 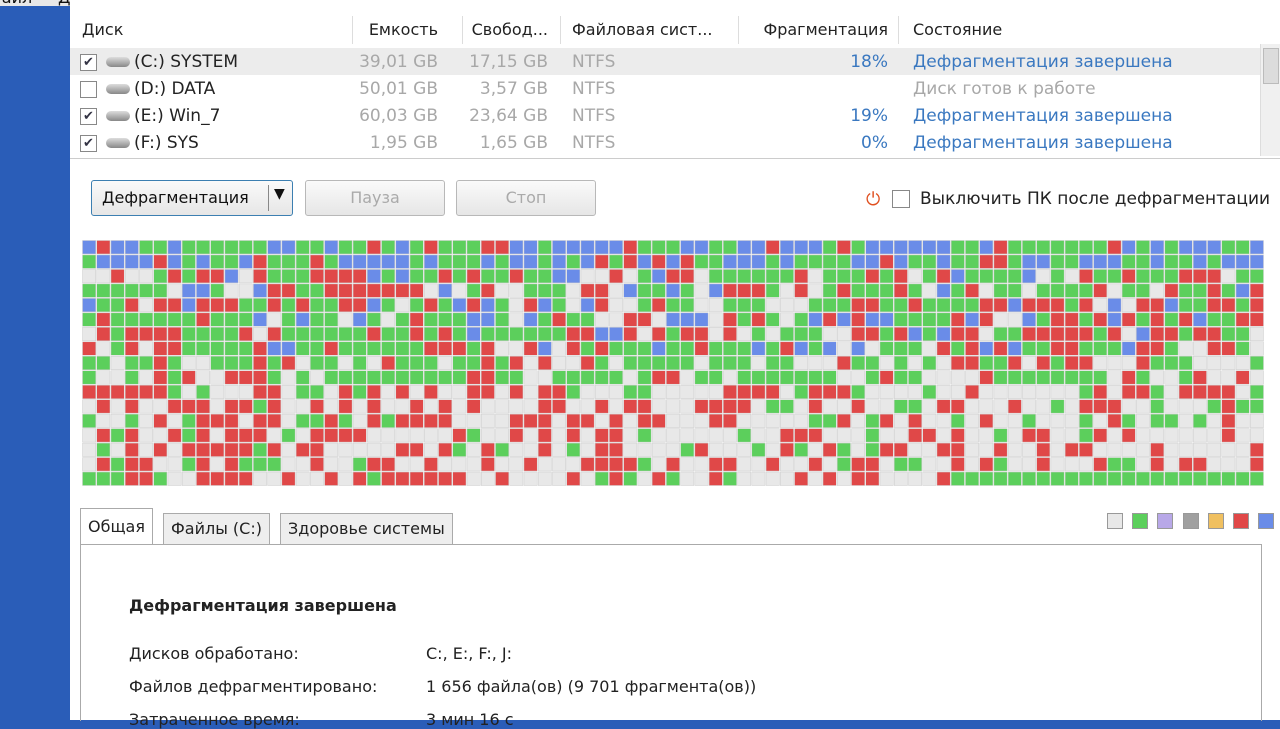 What do you see at coordinates (103, 29) in the screenshot?
I see `column-header: Диск` at bounding box center [103, 29].